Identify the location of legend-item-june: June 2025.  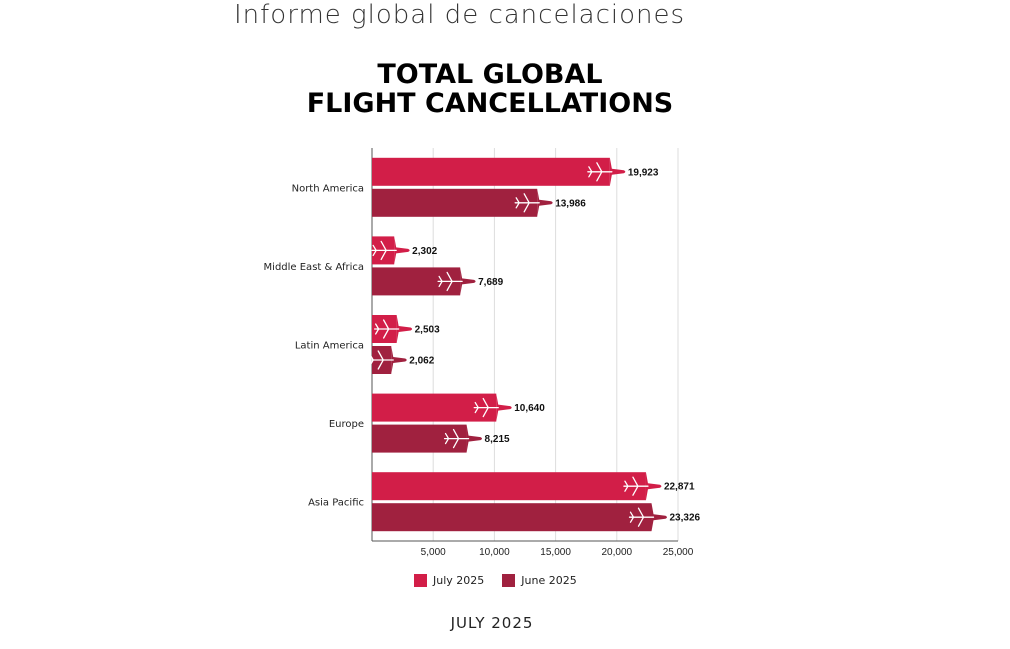
(539, 580).